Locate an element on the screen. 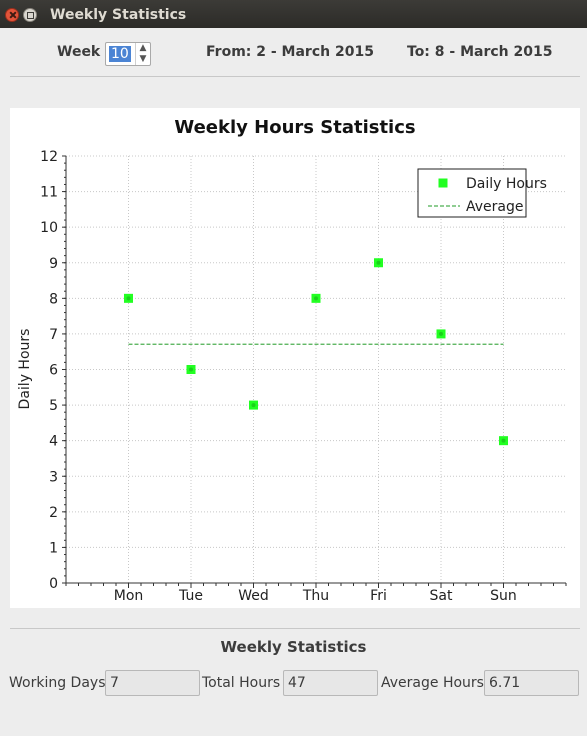 This screenshot has width=587, height=736. y-axis-label: Daily Hours is located at coordinates (25, 369).